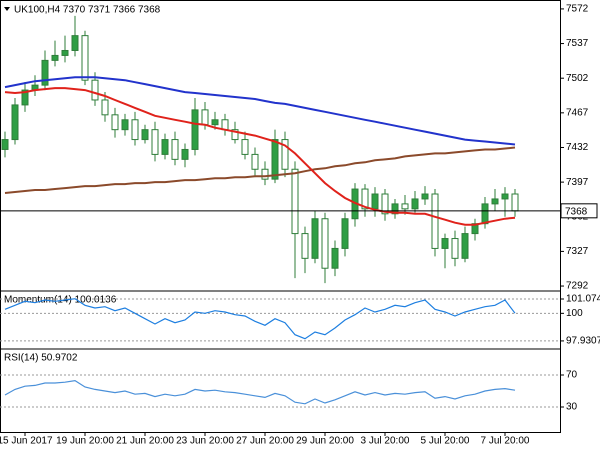 This screenshot has height=450, width=600. What do you see at coordinates (577, 182) in the screenshot?
I see `y-tick-label: 7397` at bounding box center [577, 182].